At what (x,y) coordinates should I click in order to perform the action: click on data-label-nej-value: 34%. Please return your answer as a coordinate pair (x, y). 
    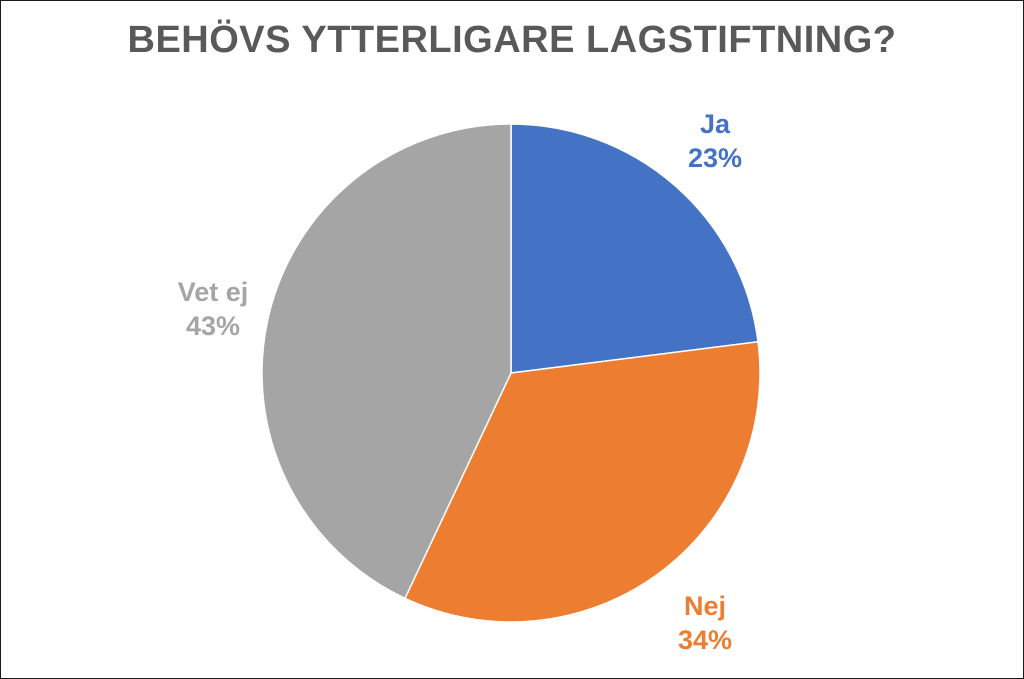
    Looking at the image, I should click on (705, 640).